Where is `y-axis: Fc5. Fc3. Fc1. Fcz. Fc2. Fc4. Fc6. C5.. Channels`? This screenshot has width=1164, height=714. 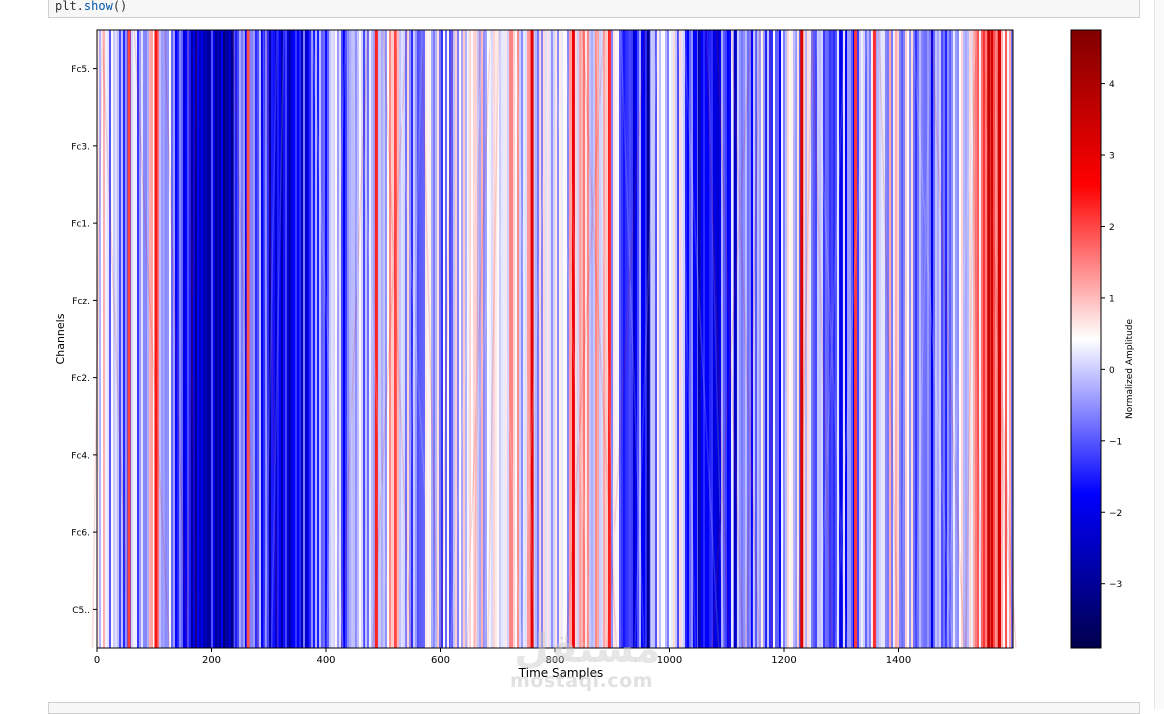 y-axis: Fc5. Fc3. Fc1. Fcz. Fc2. Fc4. Fc6. C5.. Channels is located at coordinates (75, 340).